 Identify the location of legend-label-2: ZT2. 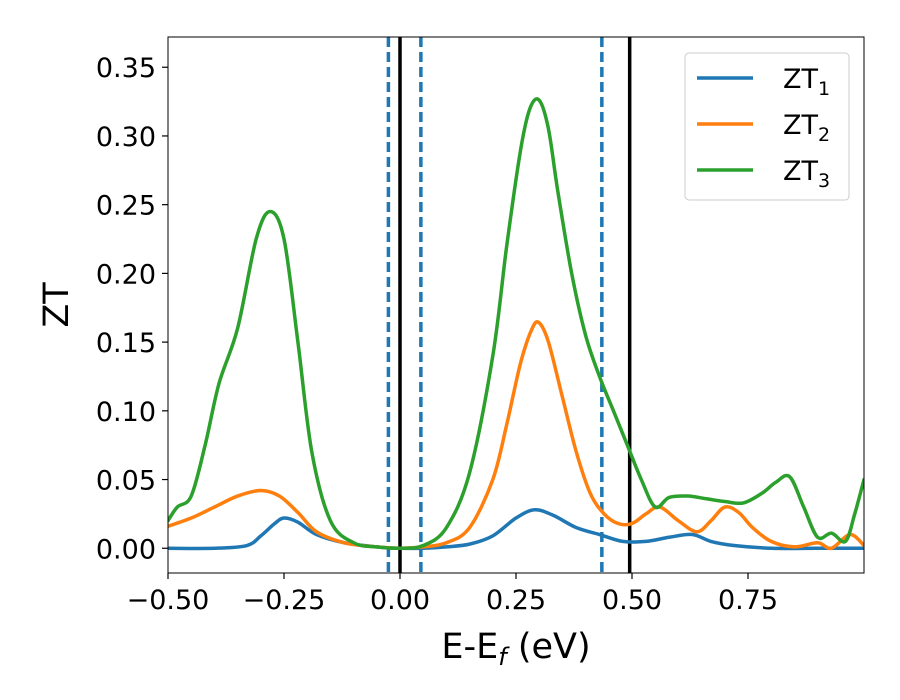
(806, 128).